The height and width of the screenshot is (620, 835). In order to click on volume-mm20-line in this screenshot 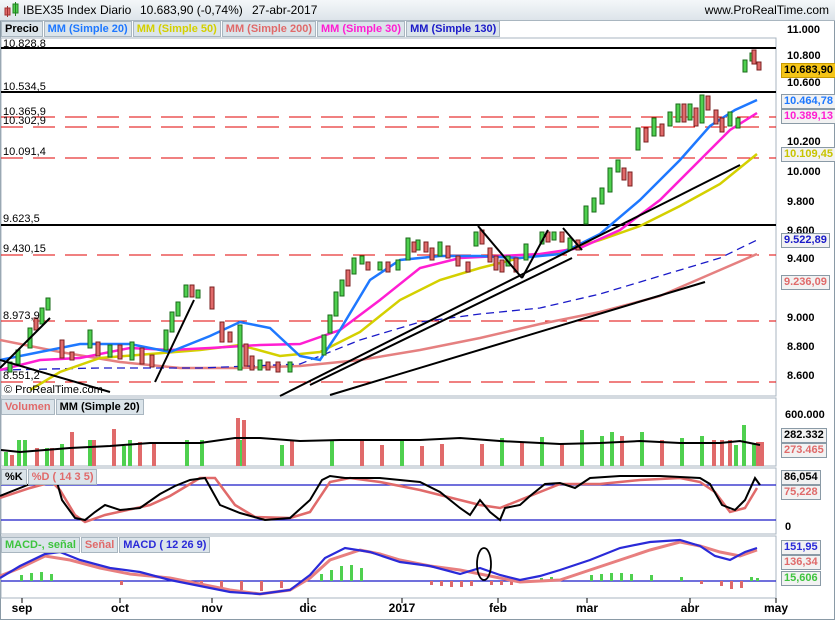, I will do `click(380, 445)`.